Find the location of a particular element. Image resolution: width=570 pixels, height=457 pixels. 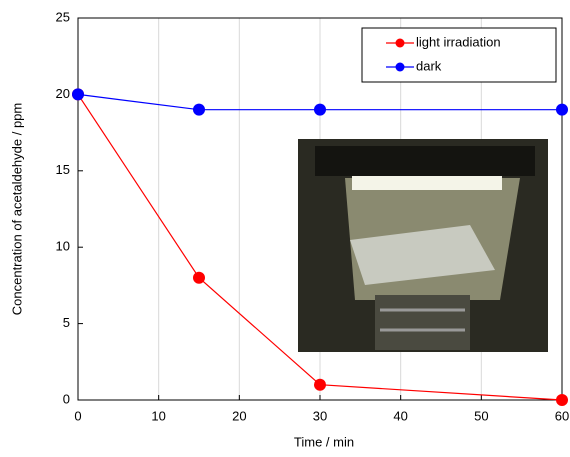

y-tick-label: 0 is located at coordinates (66, 398).